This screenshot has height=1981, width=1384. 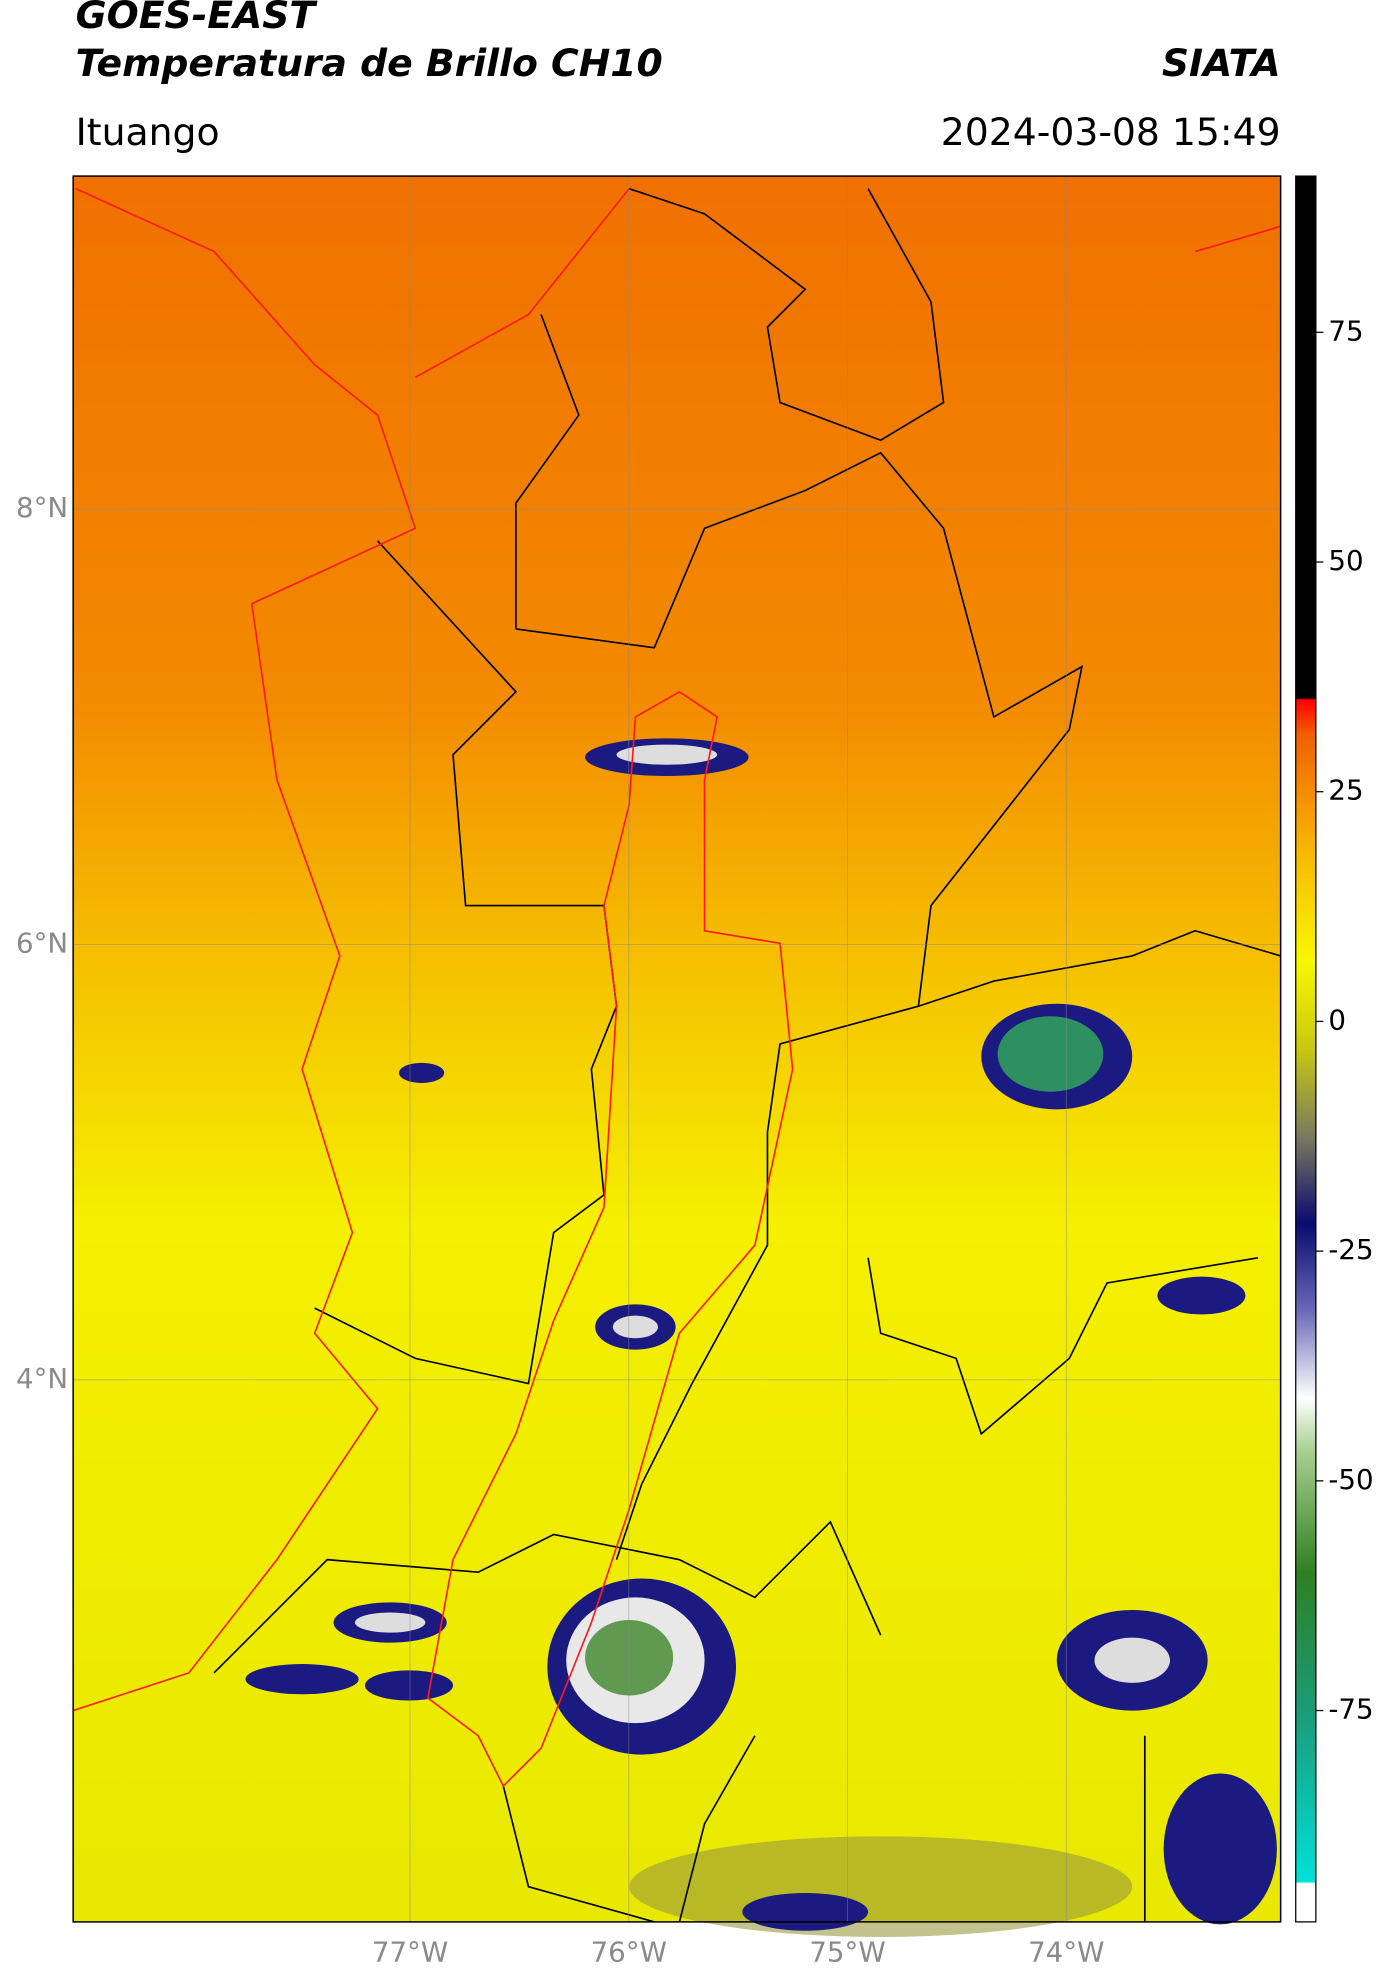 I want to click on source: SIATA, so click(x=1221, y=63).